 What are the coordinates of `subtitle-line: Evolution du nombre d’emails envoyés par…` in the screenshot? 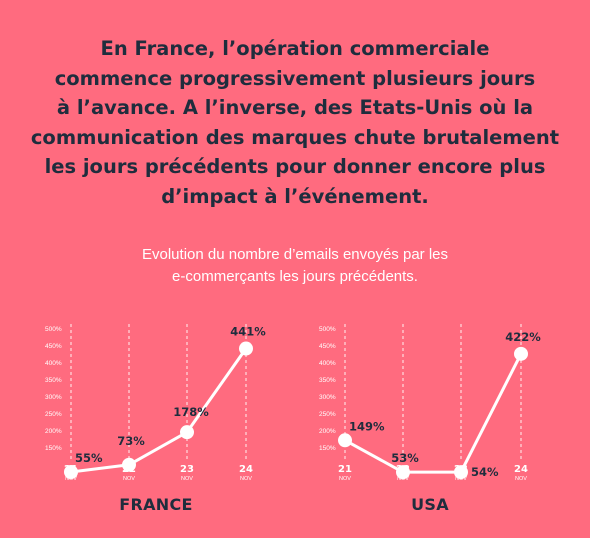 It's located at (295, 254).